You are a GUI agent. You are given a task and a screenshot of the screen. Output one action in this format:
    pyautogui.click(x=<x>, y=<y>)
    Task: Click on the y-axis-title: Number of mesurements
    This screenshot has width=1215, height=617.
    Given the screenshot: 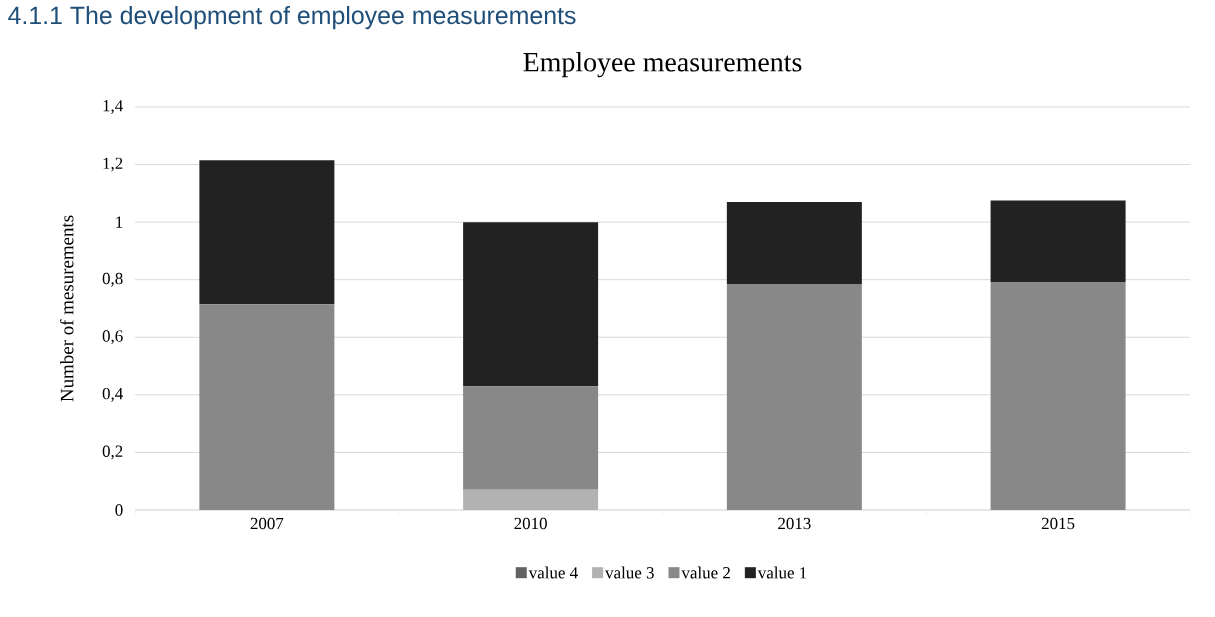 What is the action you would take?
    pyautogui.click(x=66, y=308)
    